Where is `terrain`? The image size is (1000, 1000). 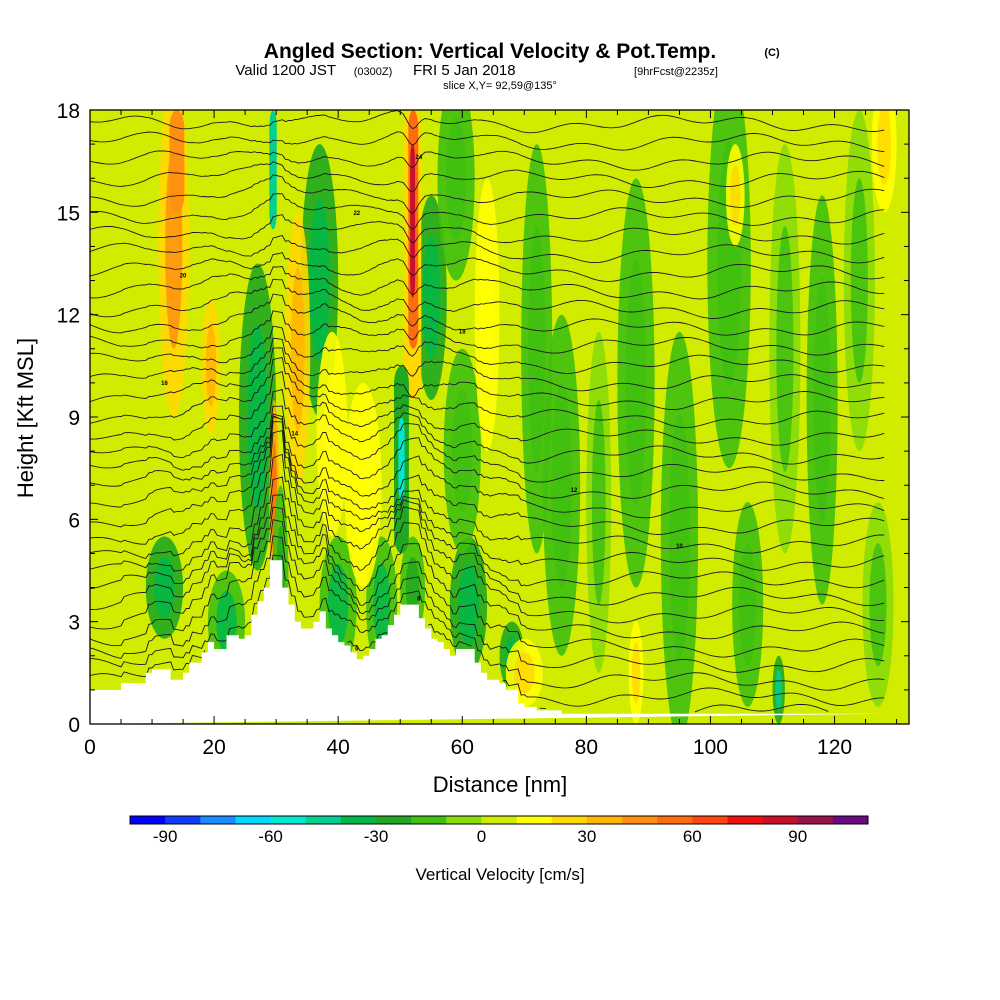 terrain is located at coordinates (487, 642).